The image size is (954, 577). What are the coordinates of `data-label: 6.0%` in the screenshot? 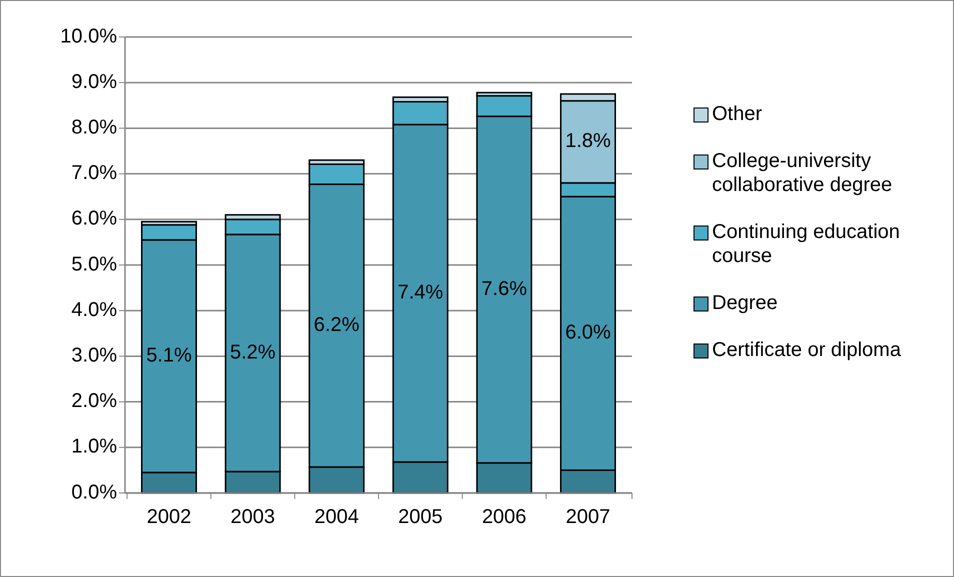 It's located at (588, 333).